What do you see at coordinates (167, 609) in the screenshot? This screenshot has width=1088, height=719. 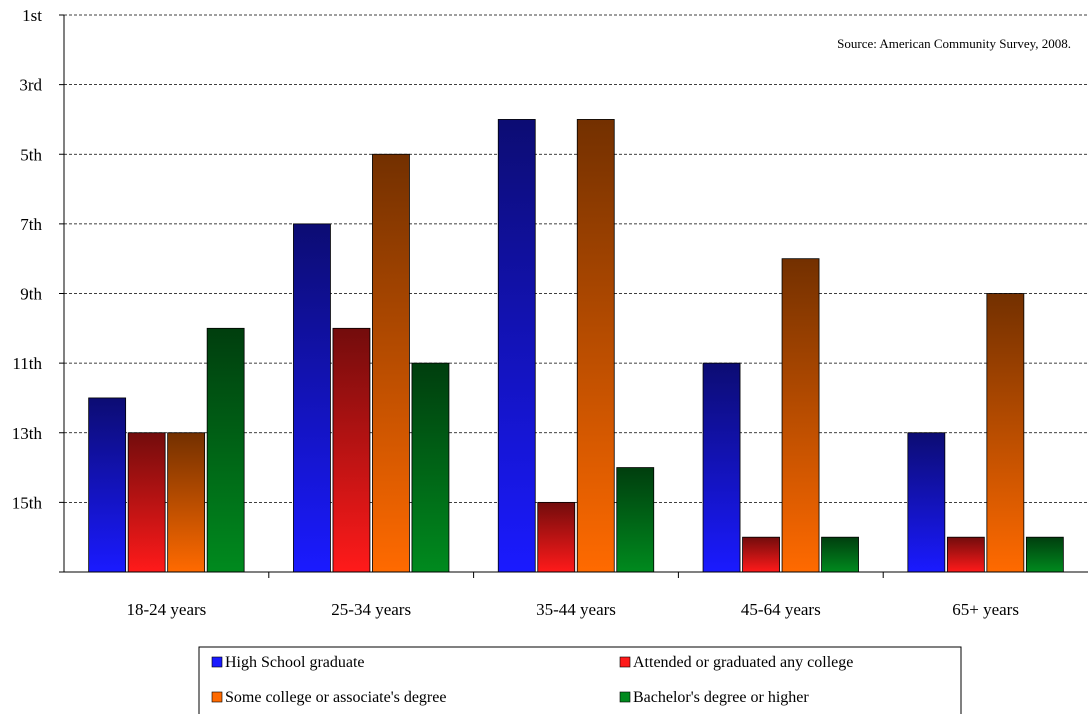 I see `x-tick-label: 18-24 years` at bounding box center [167, 609].